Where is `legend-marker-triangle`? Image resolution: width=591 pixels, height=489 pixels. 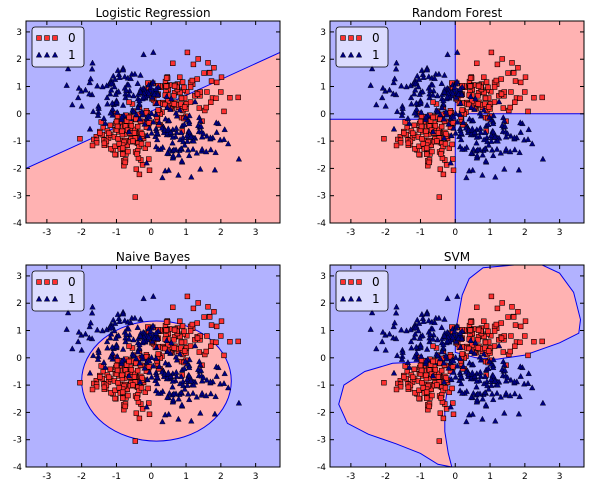
legend-marker-triangle is located at coordinates (359, 54).